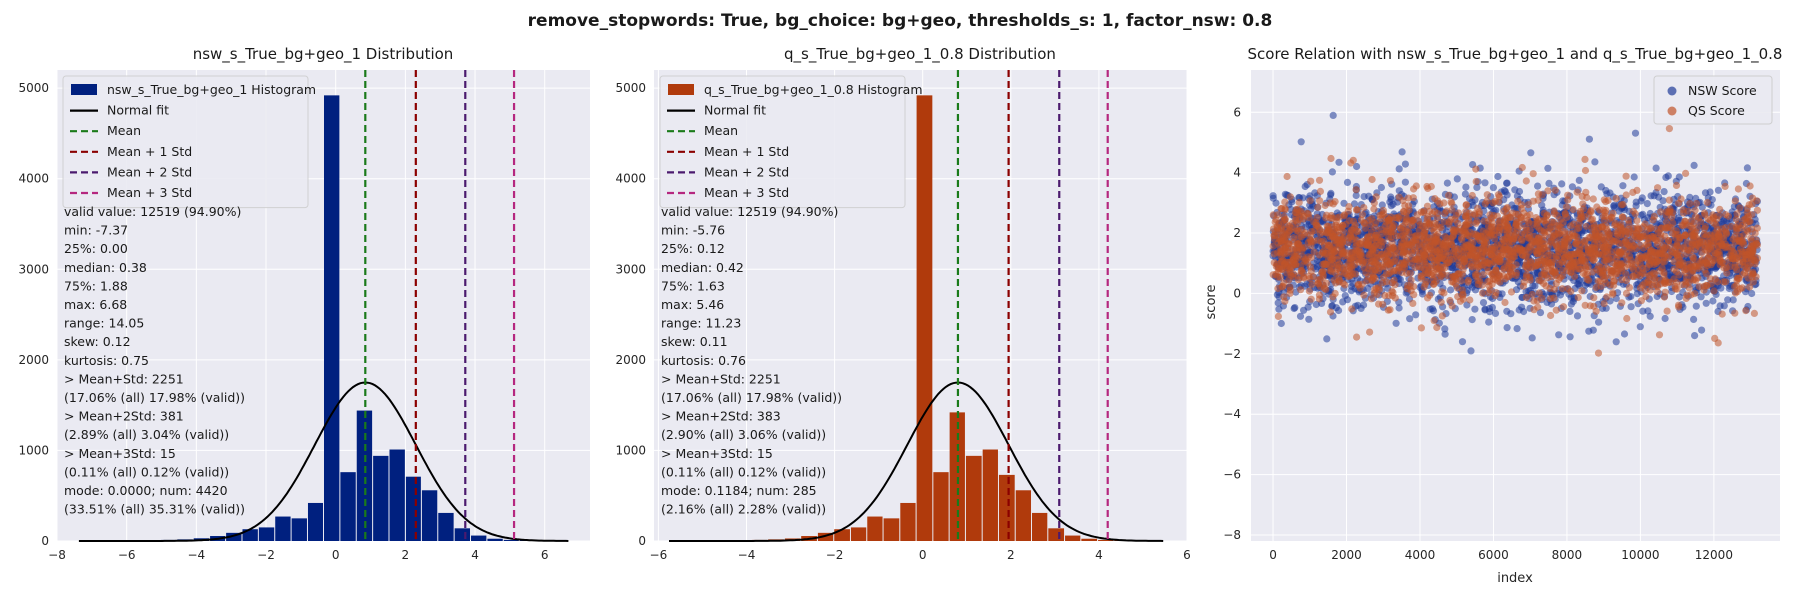 The image size is (1800, 600). Describe the element at coordinates (124, 416) in the screenshot. I see `stat-line: > Mean+2Std: 381` at that location.